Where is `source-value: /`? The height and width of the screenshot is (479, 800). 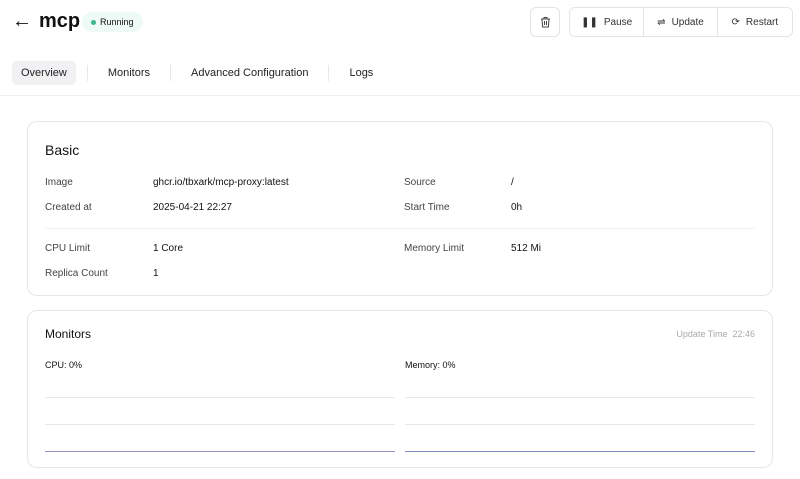 source-value: / is located at coordinates (512, 182).